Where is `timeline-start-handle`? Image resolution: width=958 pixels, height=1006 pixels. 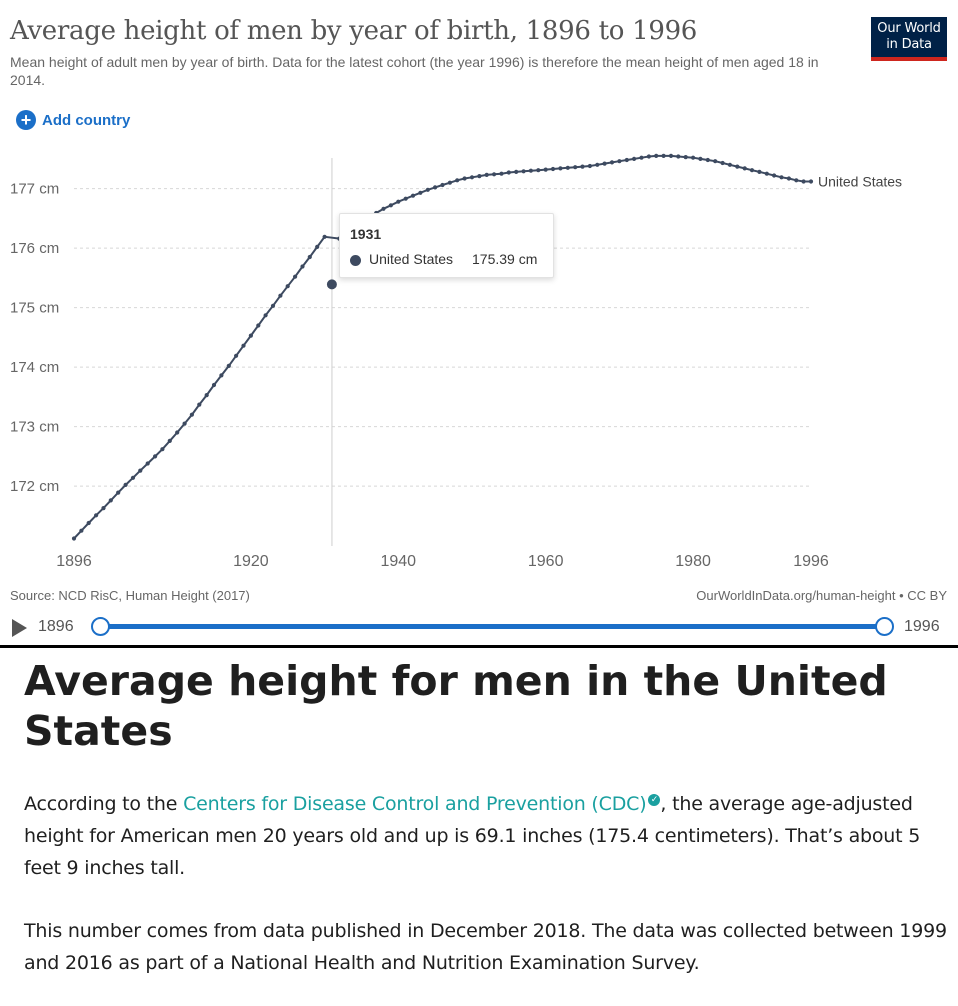 timeline-start-handle is located at coordinates (100, 626).